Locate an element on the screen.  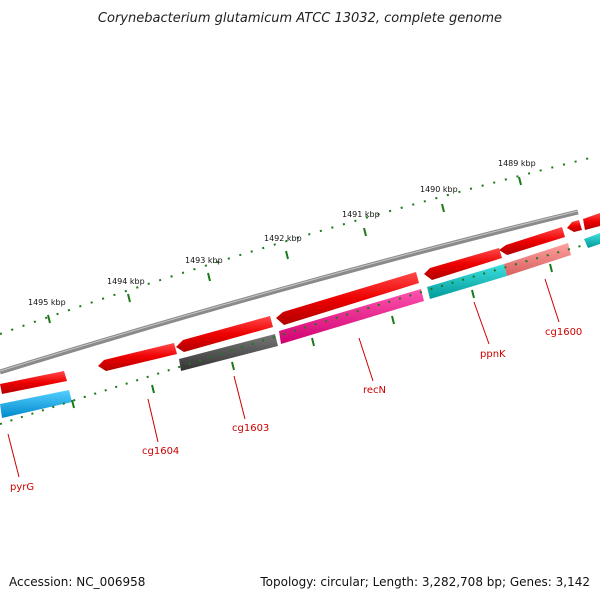
scale-label: 1493 kbp is located at coordinates (204, 260).